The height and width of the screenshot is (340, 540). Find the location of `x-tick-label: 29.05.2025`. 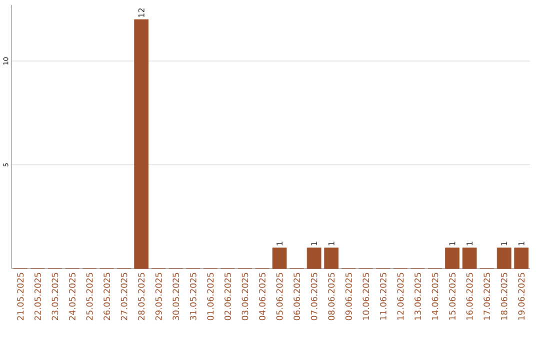

x-tick-label: 29.05.2025 is located at coordinates (158, 296).